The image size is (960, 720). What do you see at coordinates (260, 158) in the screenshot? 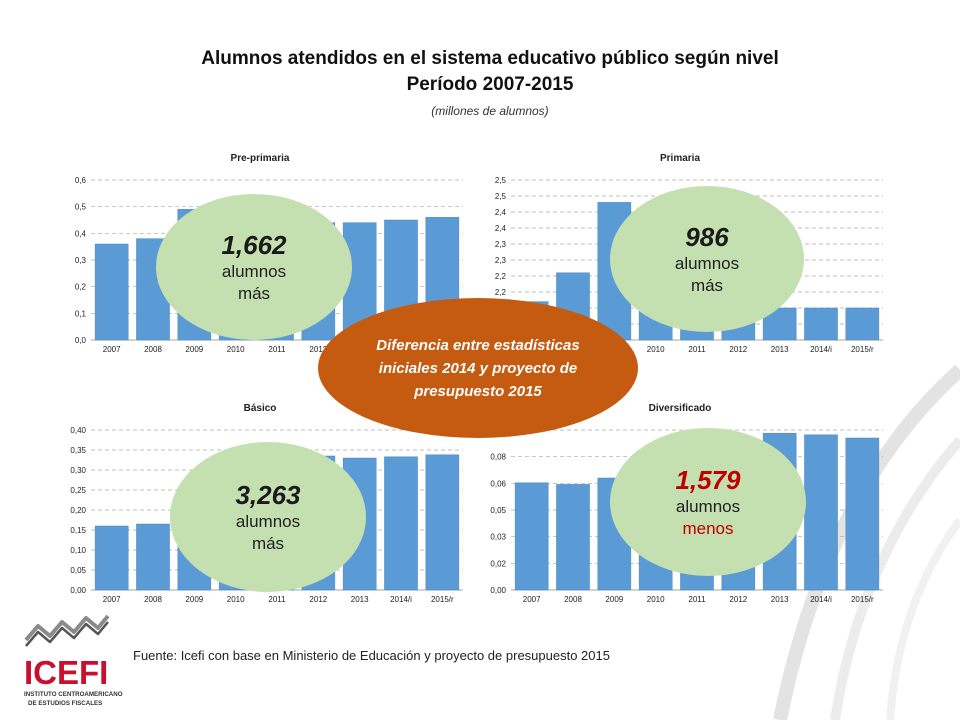
I see `chart-title: Pre-primaria` at bounding box center [260, 158].